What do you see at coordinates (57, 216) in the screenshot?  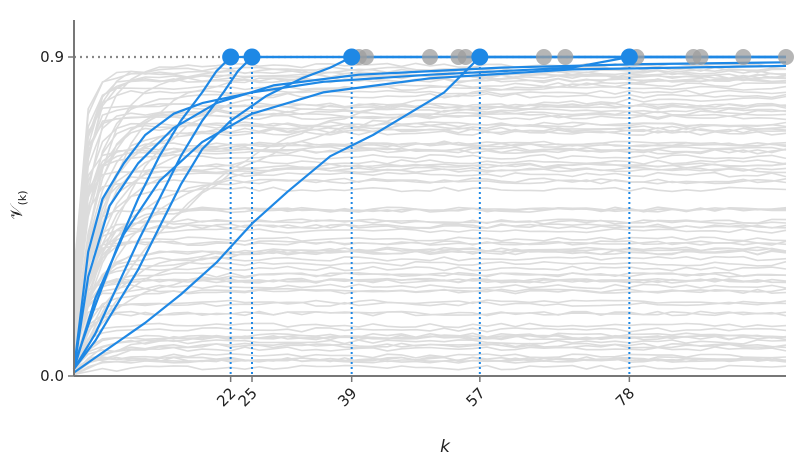 I see `y-ticks: 0.0 0.9` at bounding box center [57, 216].